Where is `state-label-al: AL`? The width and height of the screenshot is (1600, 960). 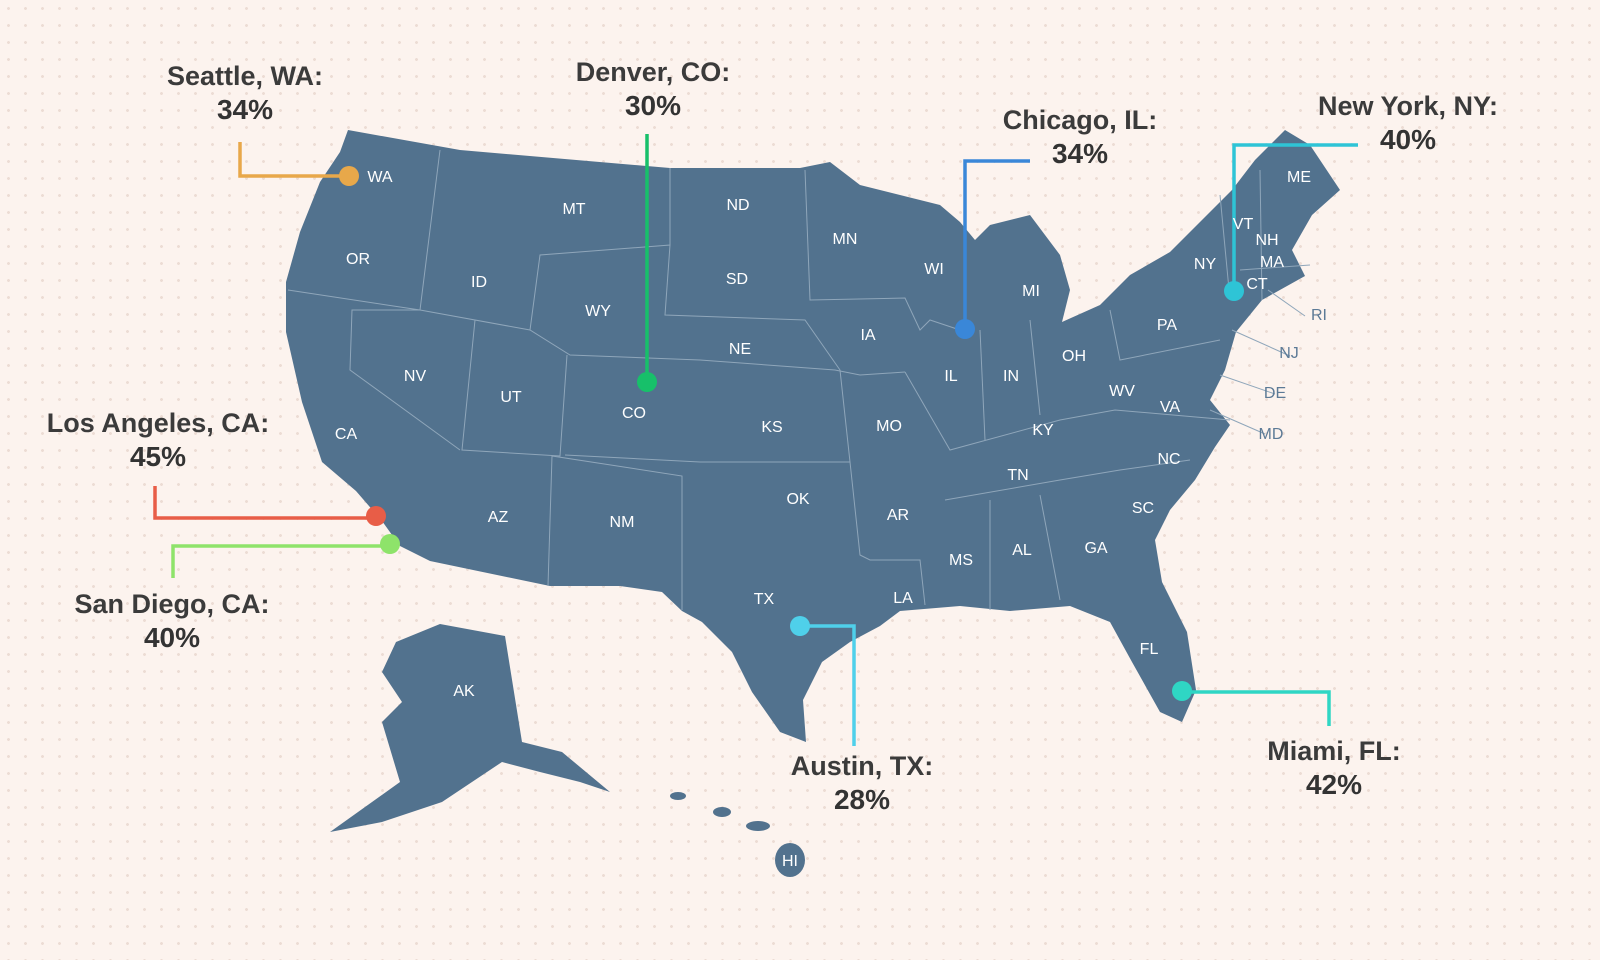
state-label-al: AL is located at coordinates (1022, 550).